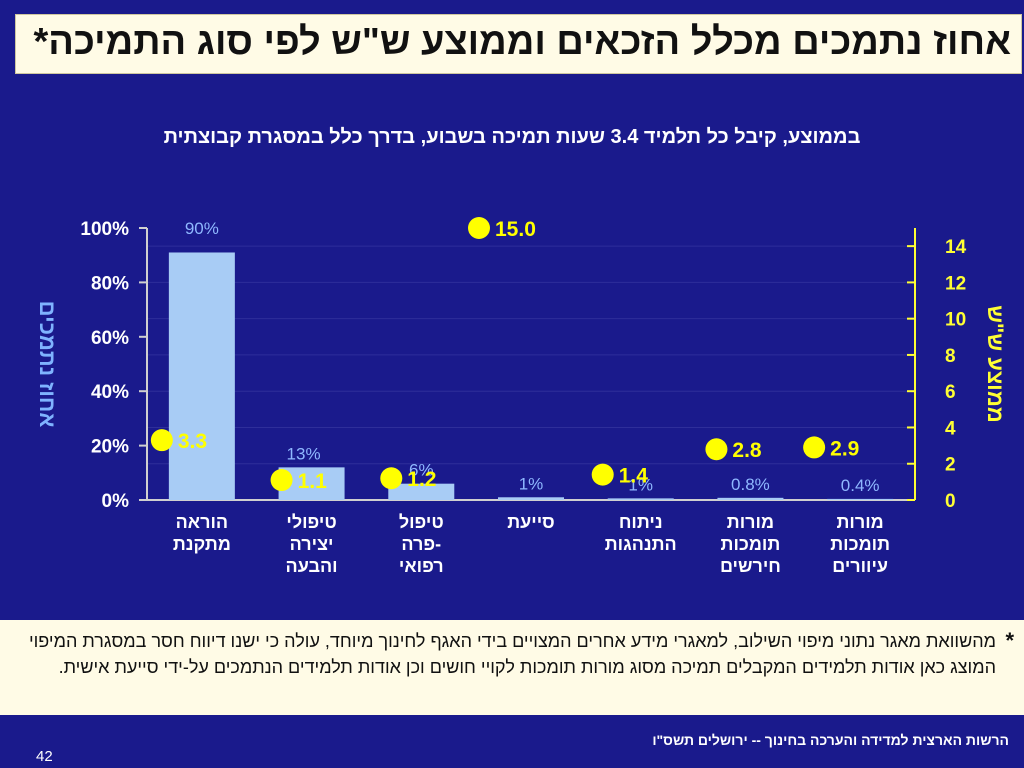  I want to click on category-label: פרה-, so click(421, 544).